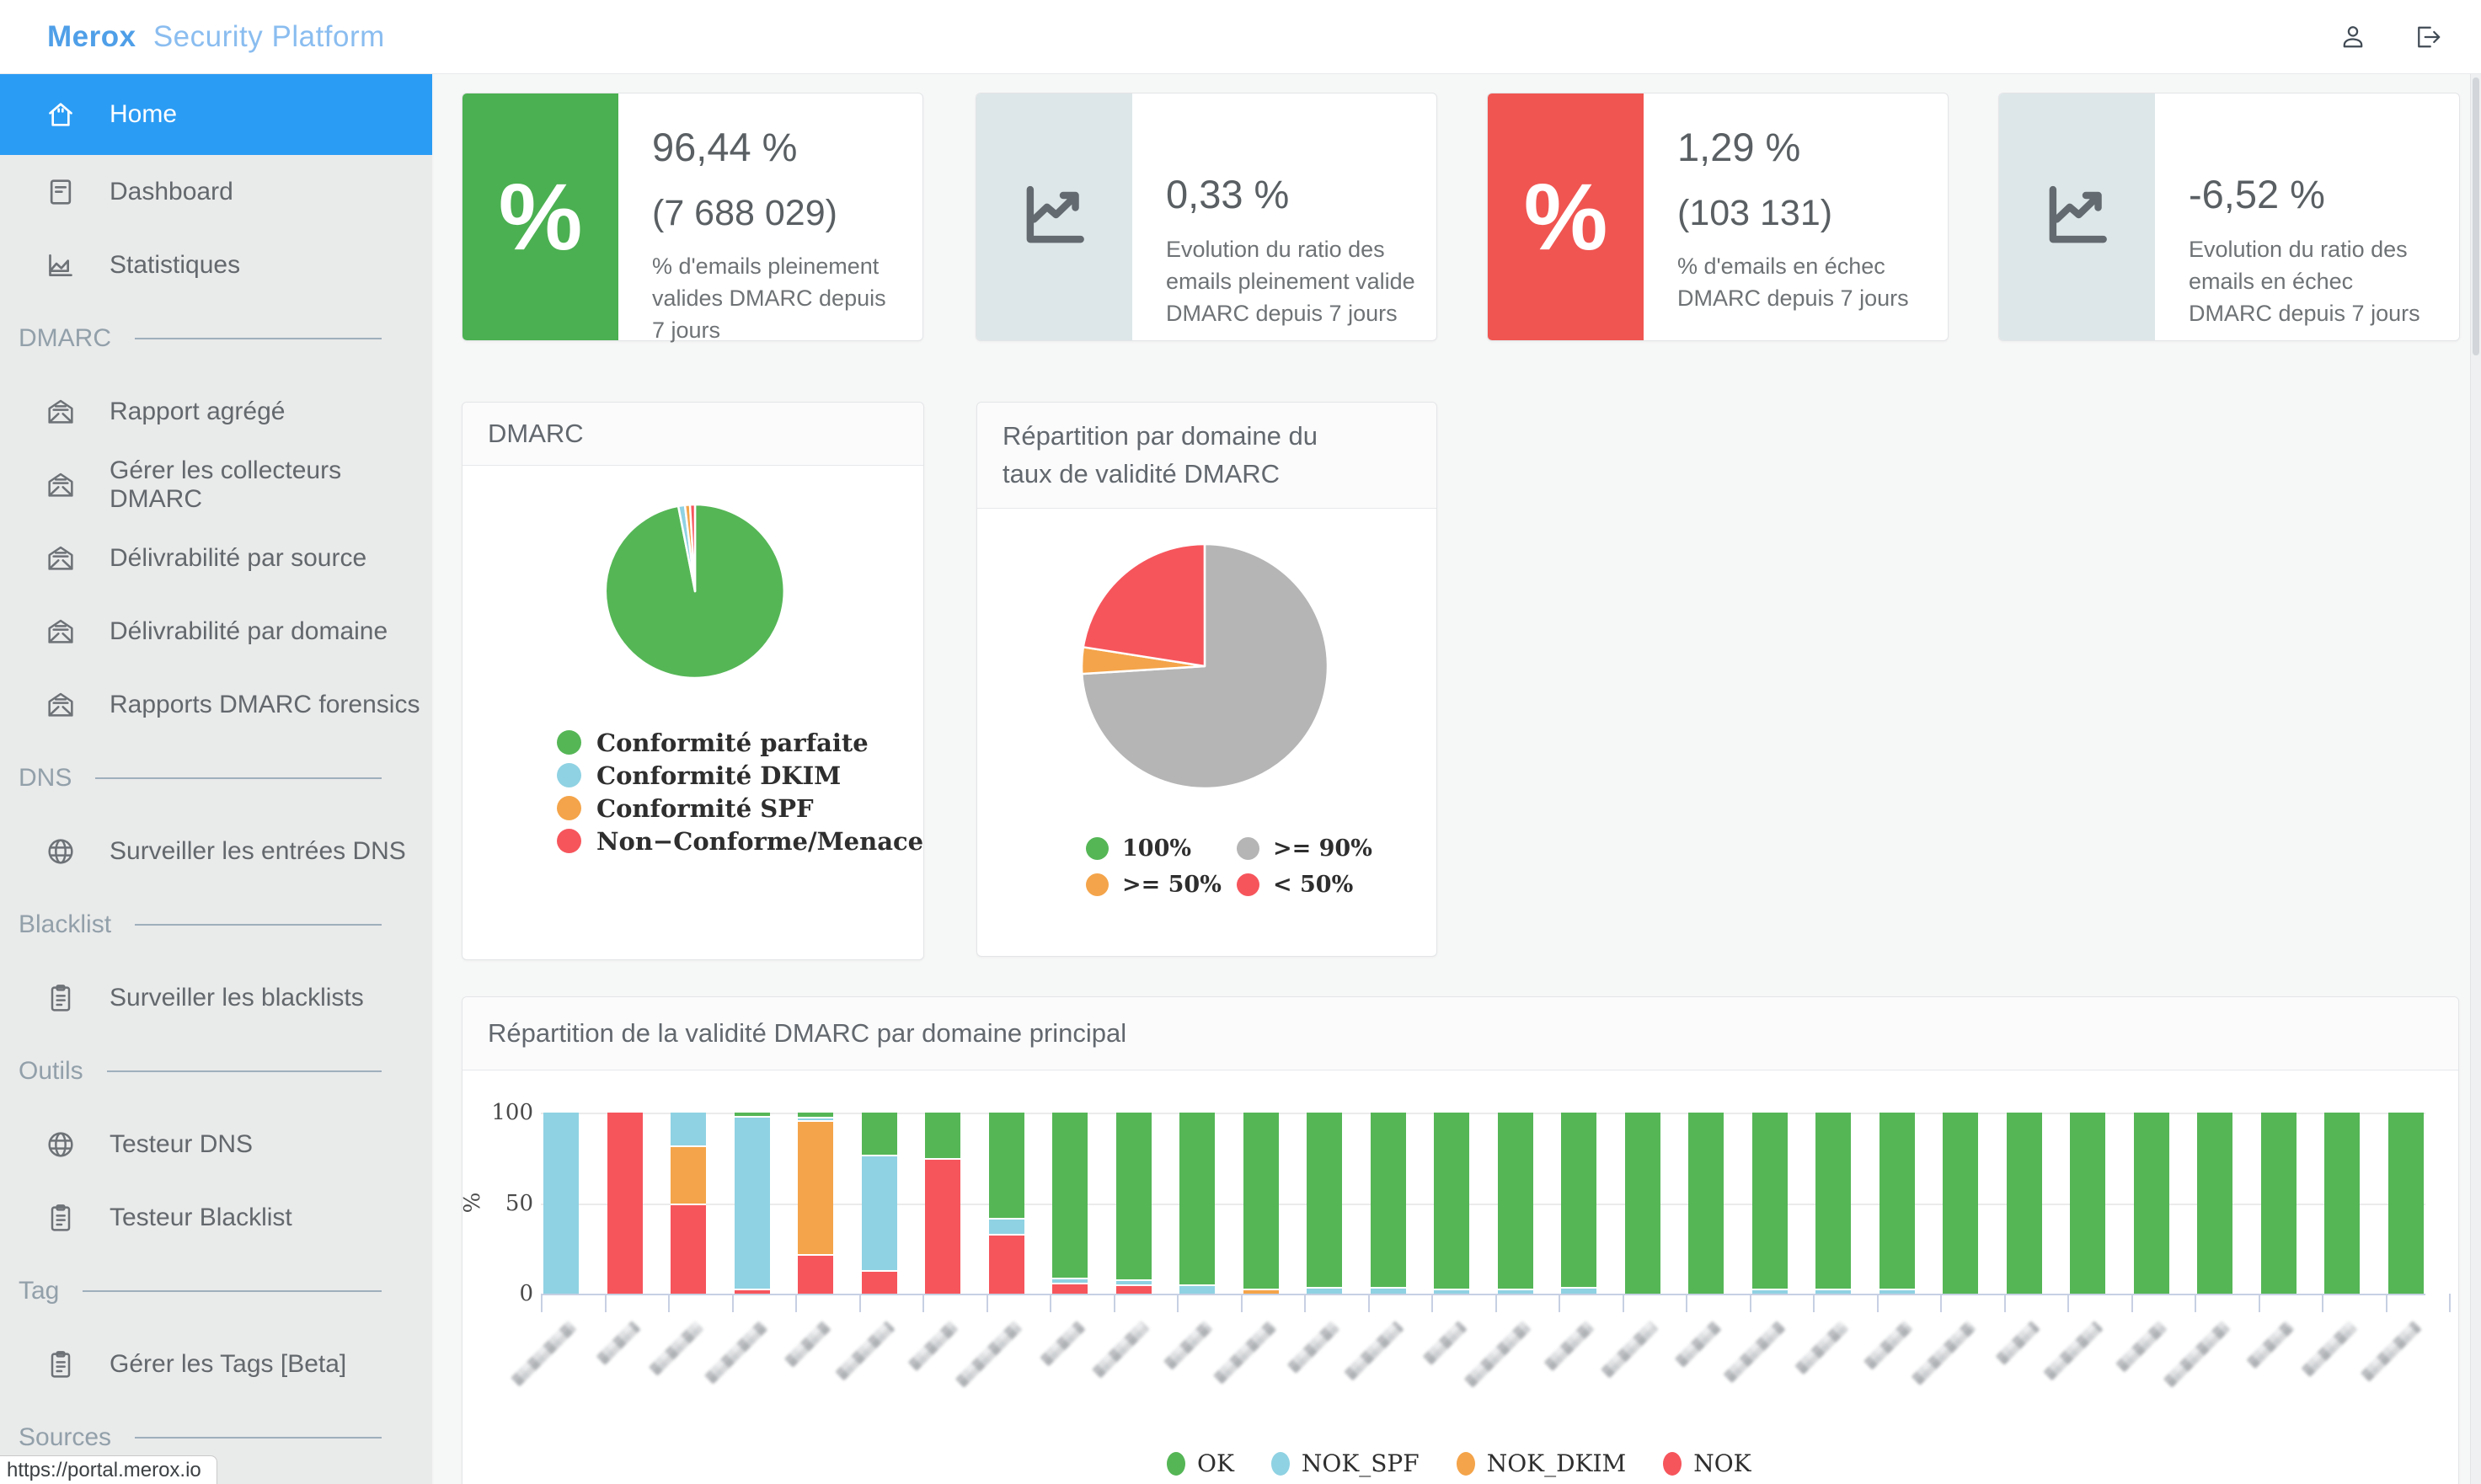 Image resolution: width=2481 pixels, height=1484 pixels. Describe the element at coordinates (144, 114) in the screenshot. I see `sidebar-item-label: Home` at that location.